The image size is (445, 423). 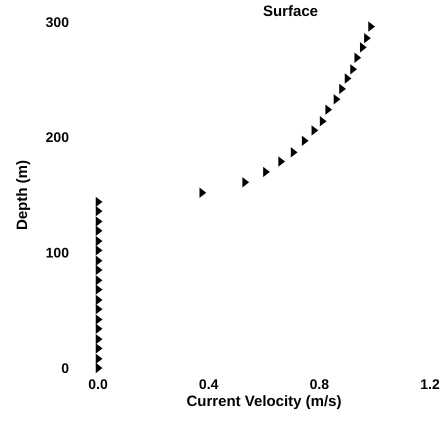 I want to click on y-tick-label: 300, so click(x=58, y=22).